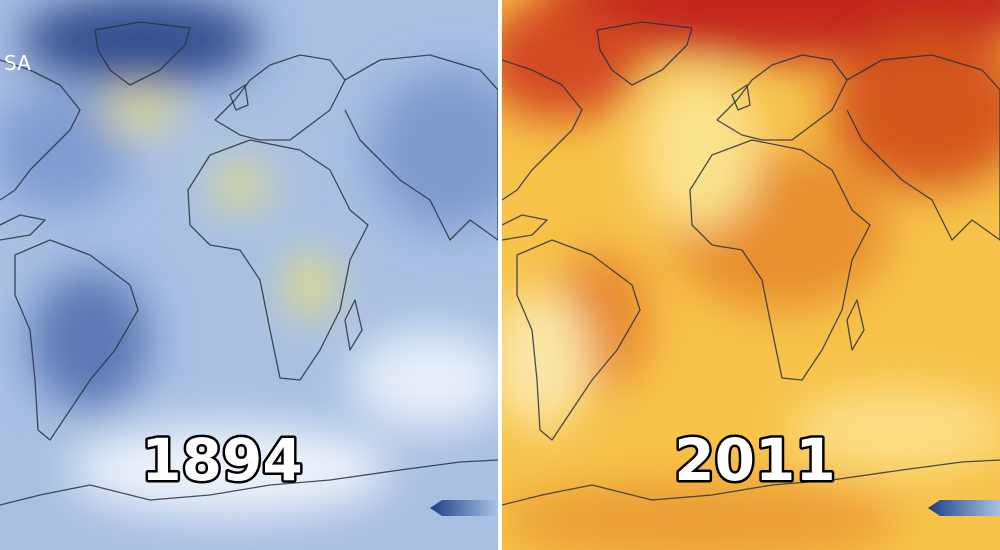 The image size is (1000, 550). I want to click on year-label: 1894, so click(221, 460).